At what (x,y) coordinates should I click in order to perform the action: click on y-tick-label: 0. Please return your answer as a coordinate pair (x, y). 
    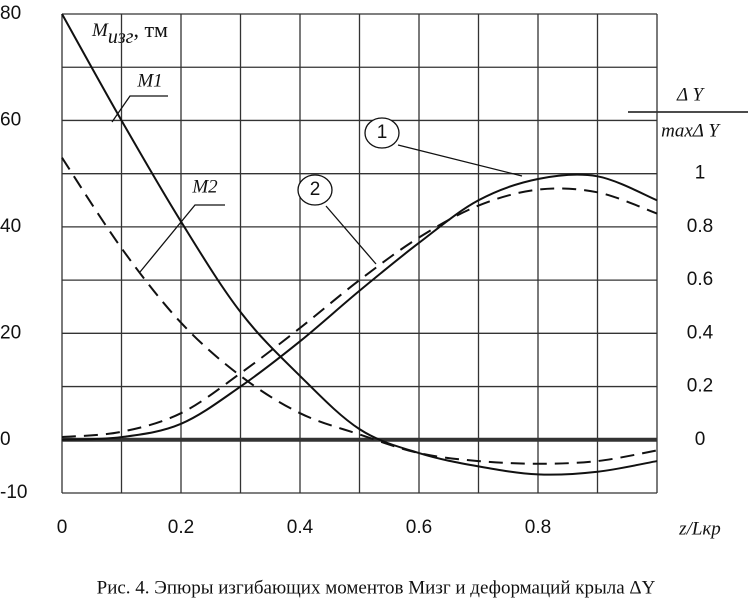
    Looking at the image, I should click on (5, 439).